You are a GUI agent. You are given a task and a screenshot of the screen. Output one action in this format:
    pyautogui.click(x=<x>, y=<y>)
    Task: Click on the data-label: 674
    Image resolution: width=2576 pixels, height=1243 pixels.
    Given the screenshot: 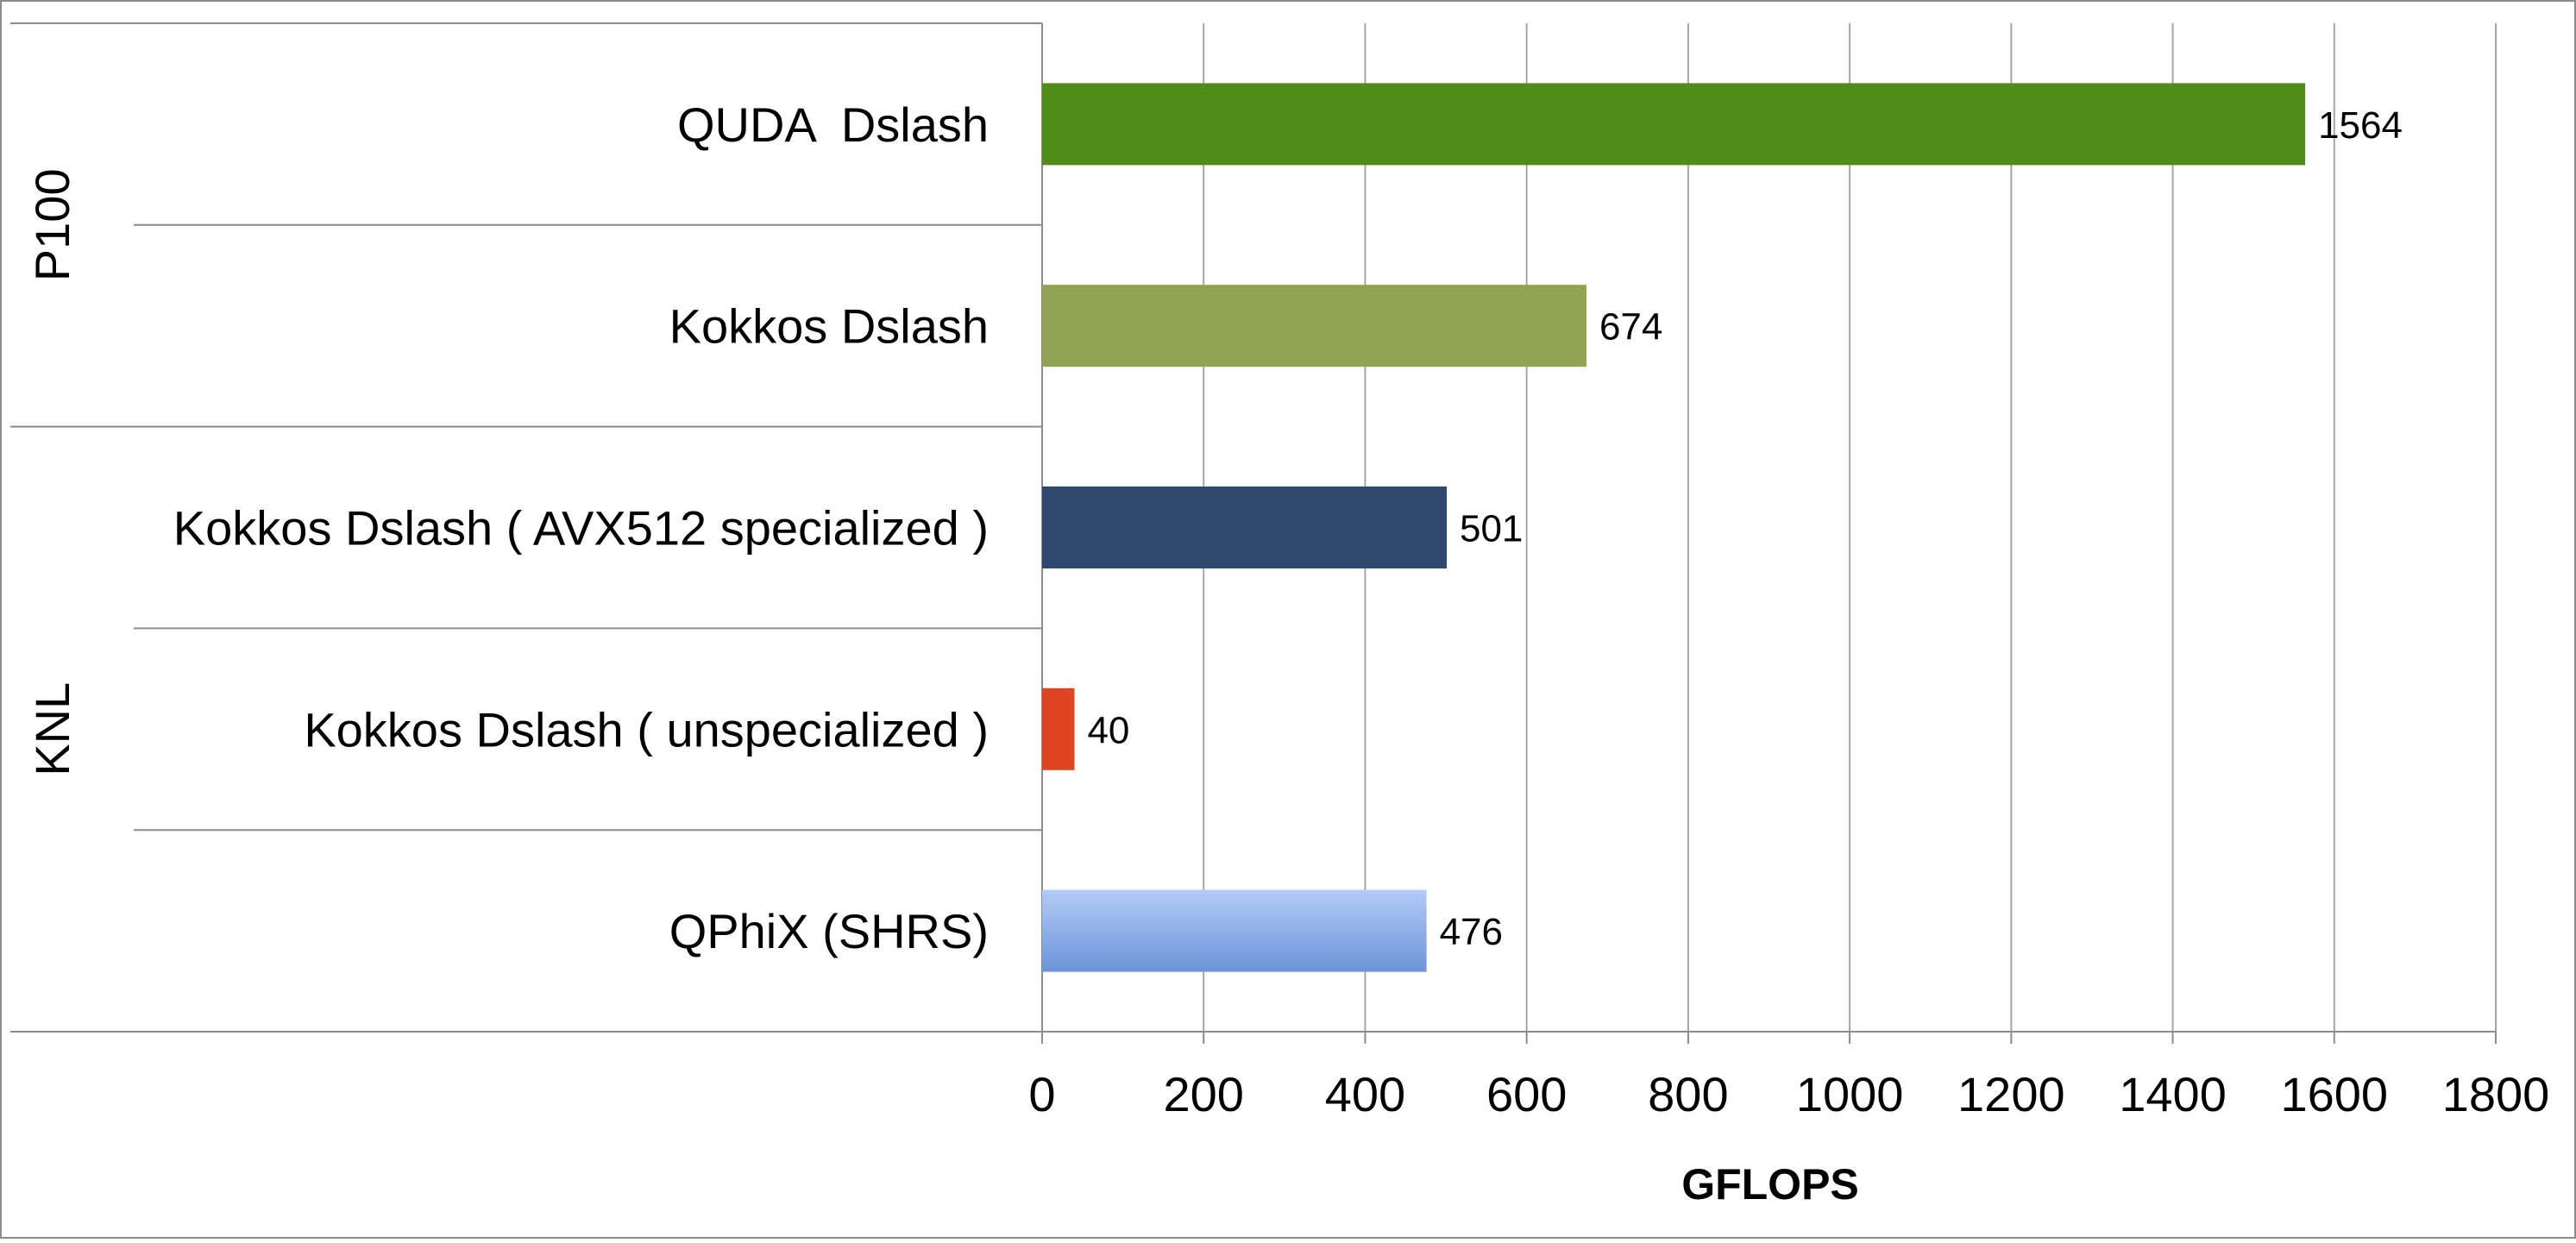 What is the action you would take?
    pyautogui.click(x=1630, y=327)
    